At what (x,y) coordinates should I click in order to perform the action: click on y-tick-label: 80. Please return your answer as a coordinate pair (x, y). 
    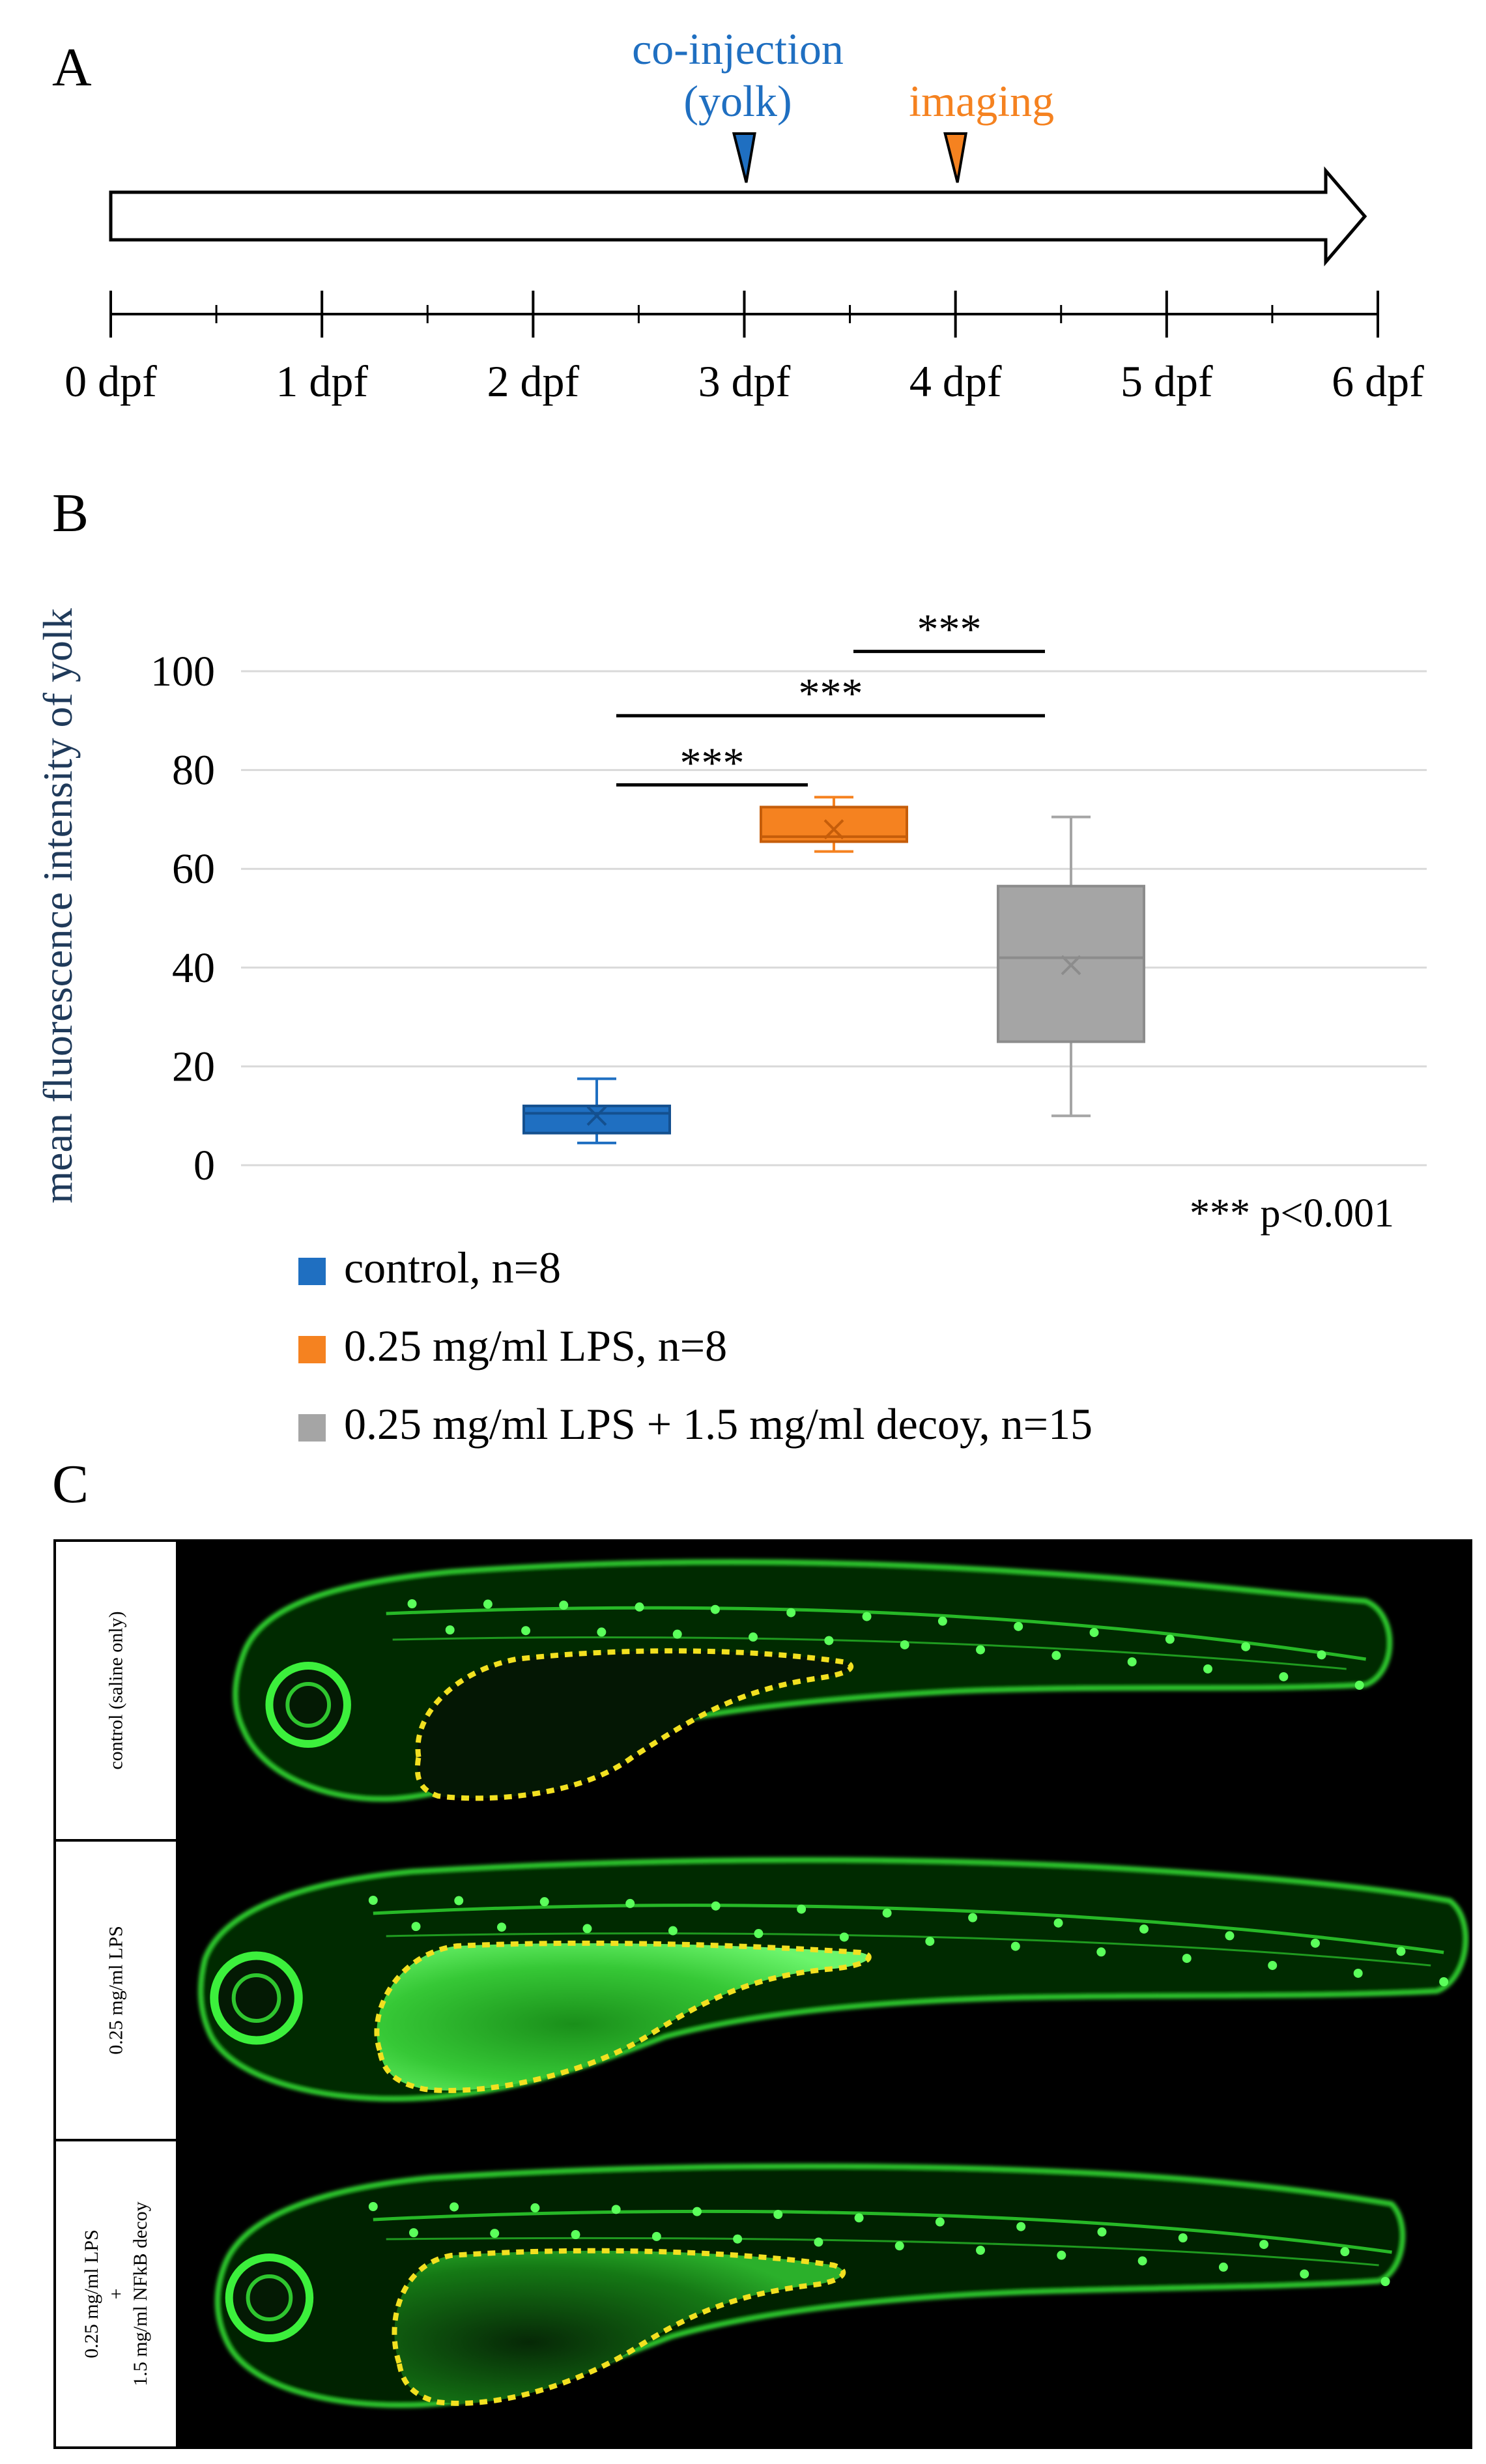
    Looking at the image, I should click on (193, 771).